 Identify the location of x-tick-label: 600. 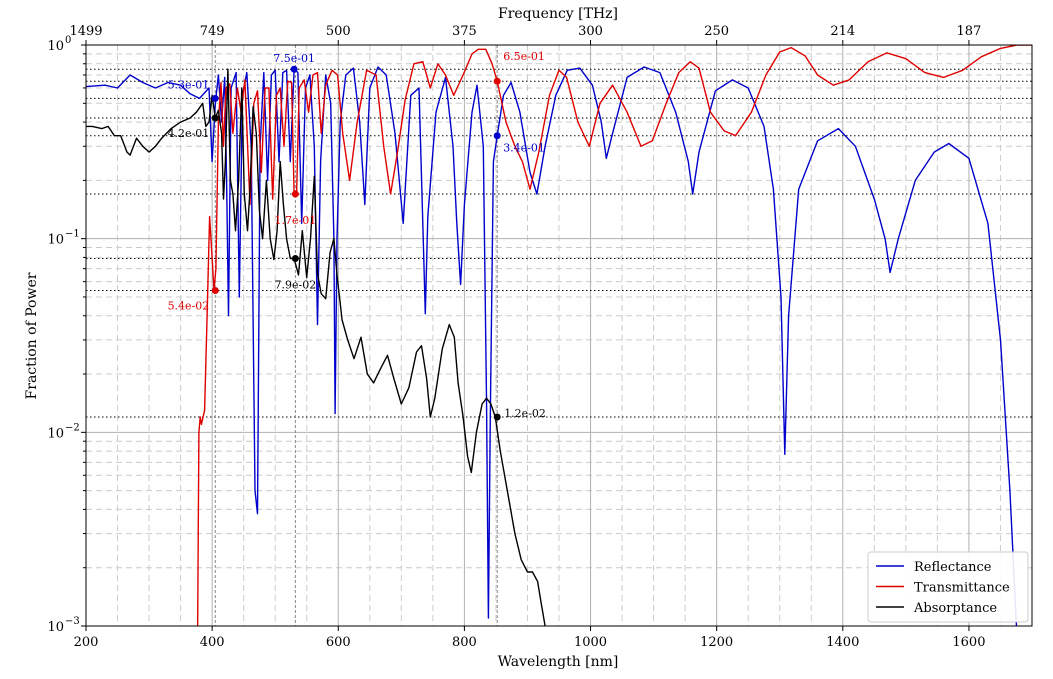
(338, 642).